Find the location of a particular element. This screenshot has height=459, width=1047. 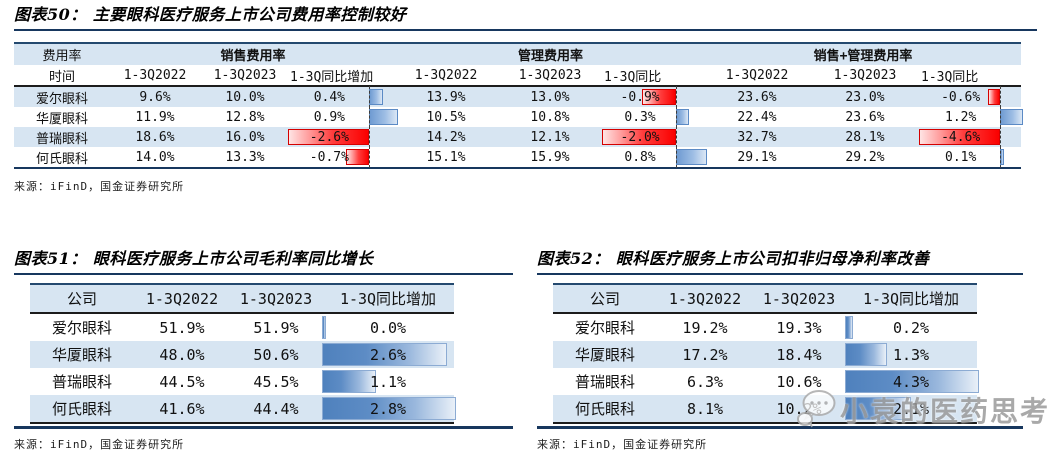

corner-header-bottom: 时间 is located at coordinates (62, 76).